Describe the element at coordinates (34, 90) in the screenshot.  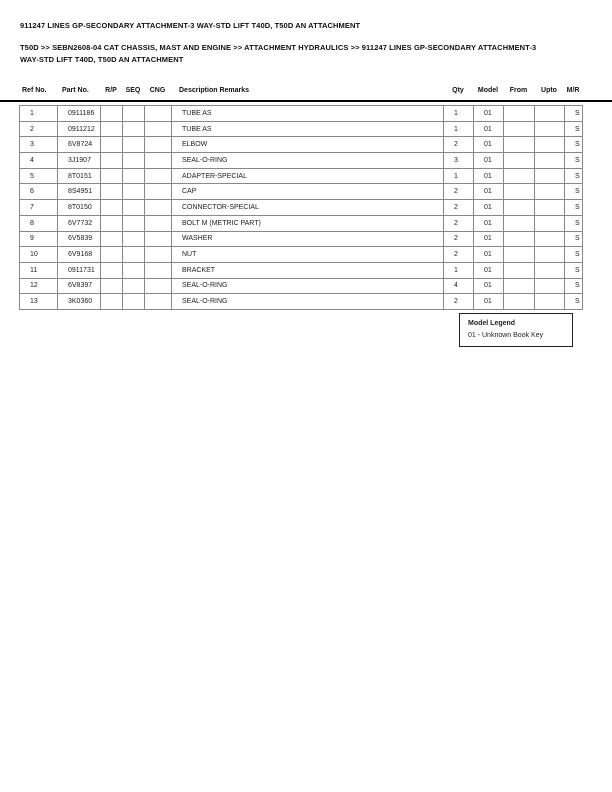
I see `column-header-ref-no: Ref No.` at that location.